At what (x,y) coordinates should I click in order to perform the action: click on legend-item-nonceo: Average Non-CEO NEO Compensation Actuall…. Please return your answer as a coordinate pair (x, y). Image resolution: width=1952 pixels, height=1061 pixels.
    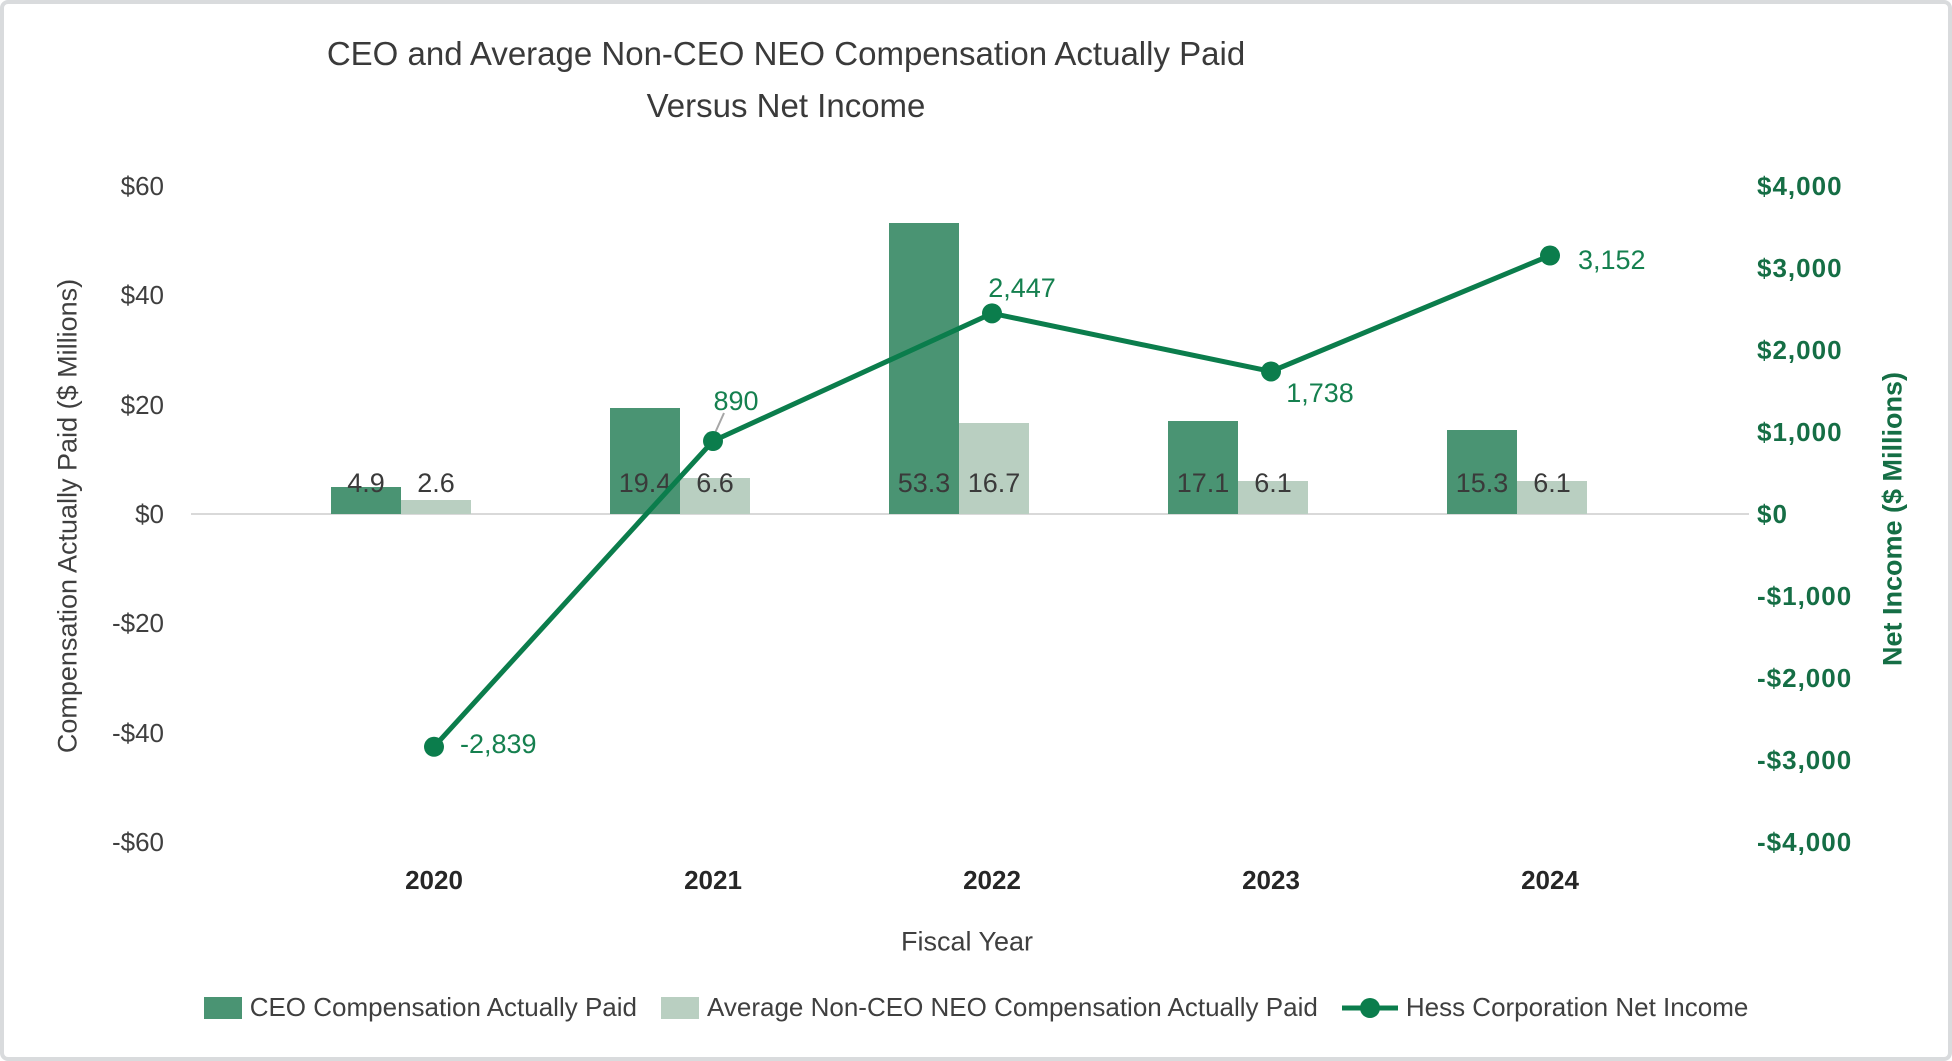
    Looking at the image, I should click on (989, 1007).